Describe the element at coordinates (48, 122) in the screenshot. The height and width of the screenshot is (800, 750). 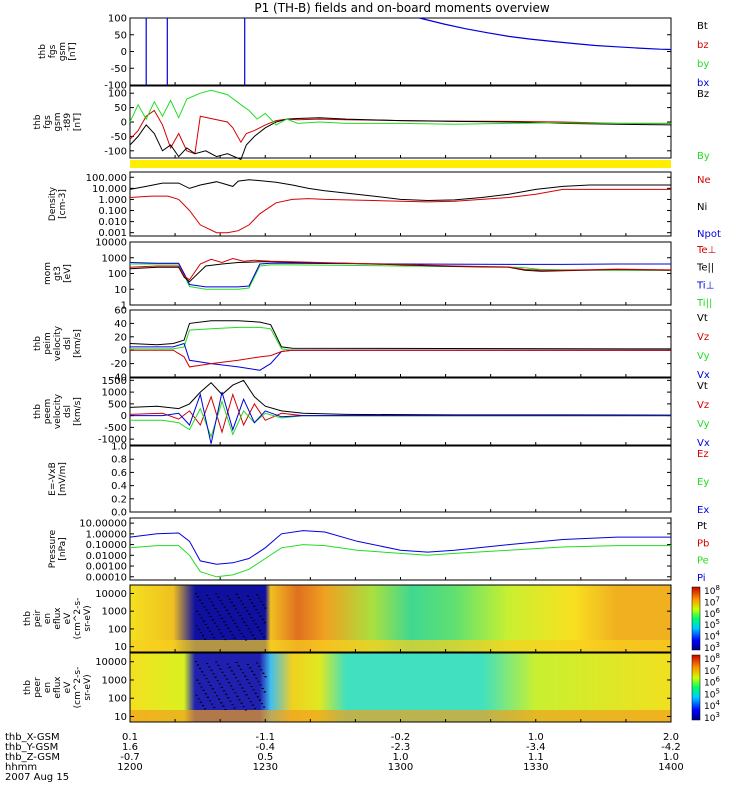
I see `p2-ylabel-line: fgs` at that location.